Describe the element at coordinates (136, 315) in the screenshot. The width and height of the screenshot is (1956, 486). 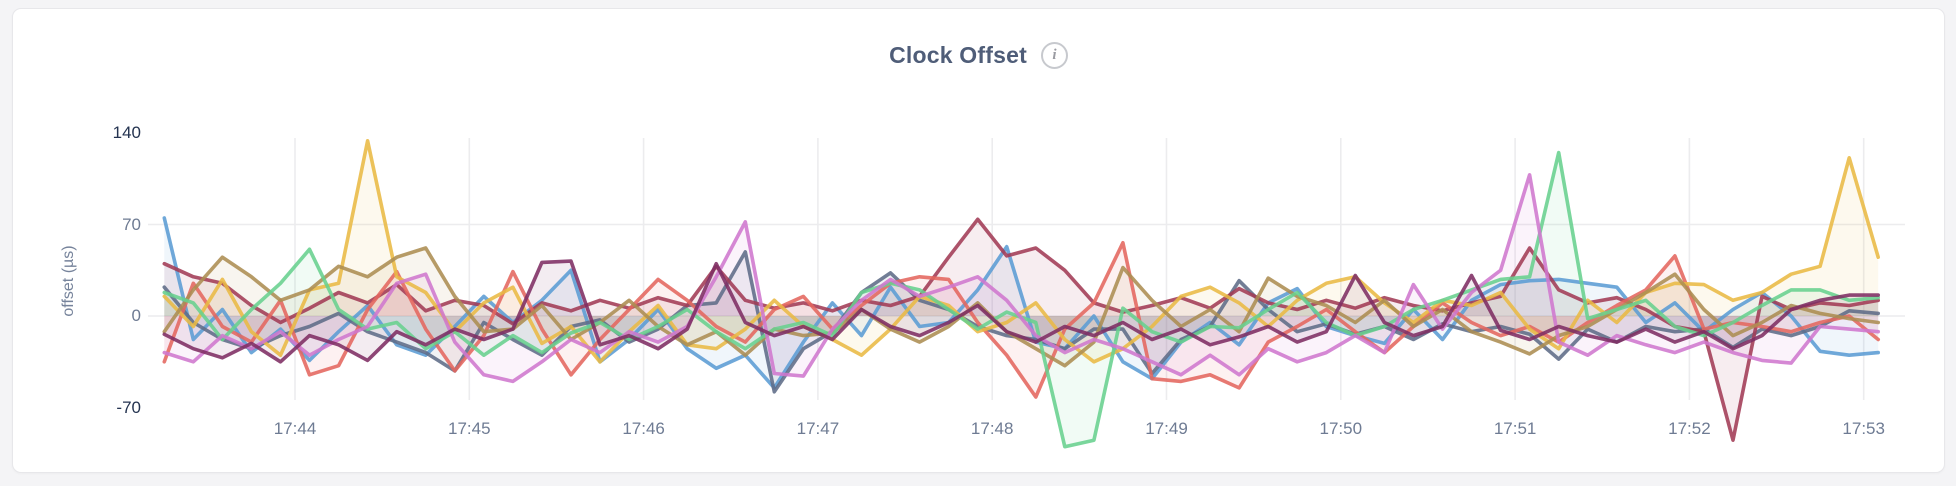
I see `y-tick-label: 0` at that location.